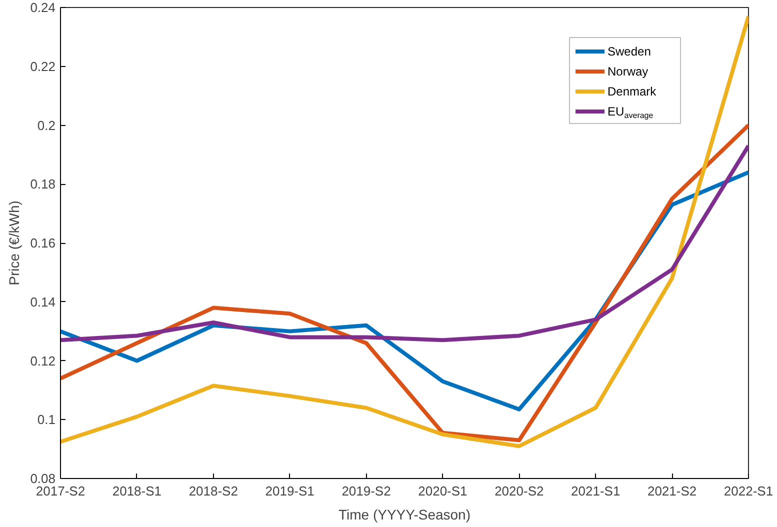 The width and height of the screenshot is (777, 527). I want to click on legend-label: Denmark, so click(633, 91).